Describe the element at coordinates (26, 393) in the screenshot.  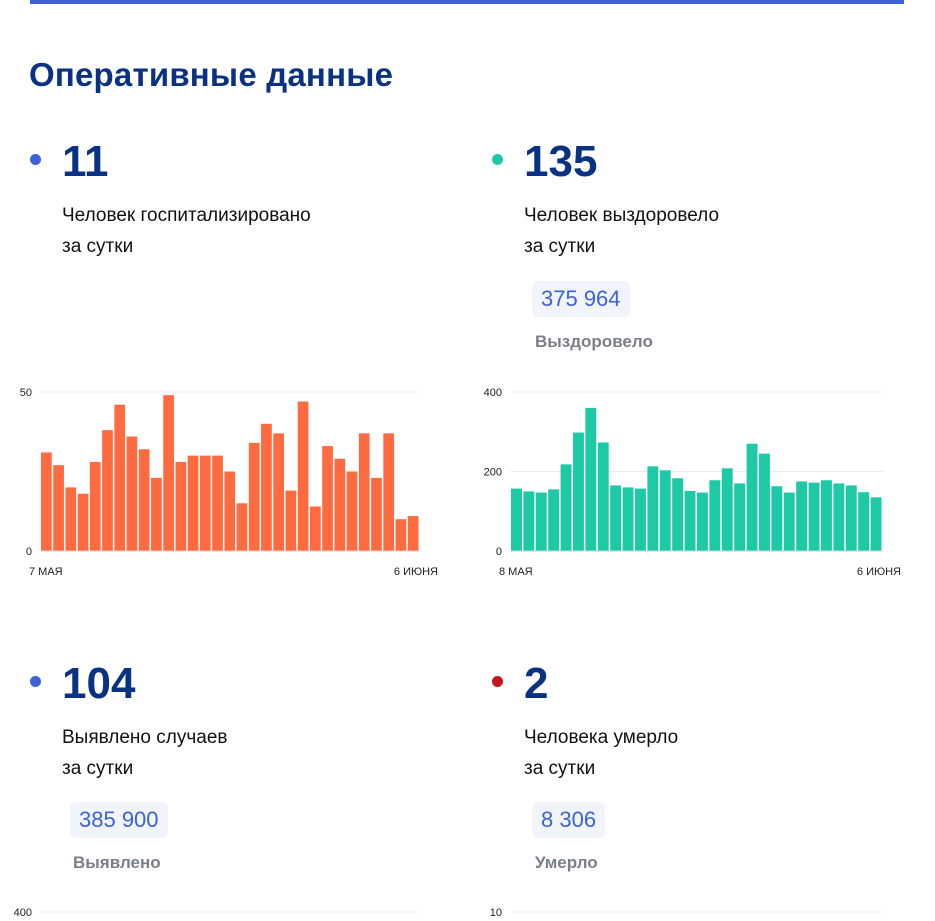
I see `y-tick-label: 50` at that location.